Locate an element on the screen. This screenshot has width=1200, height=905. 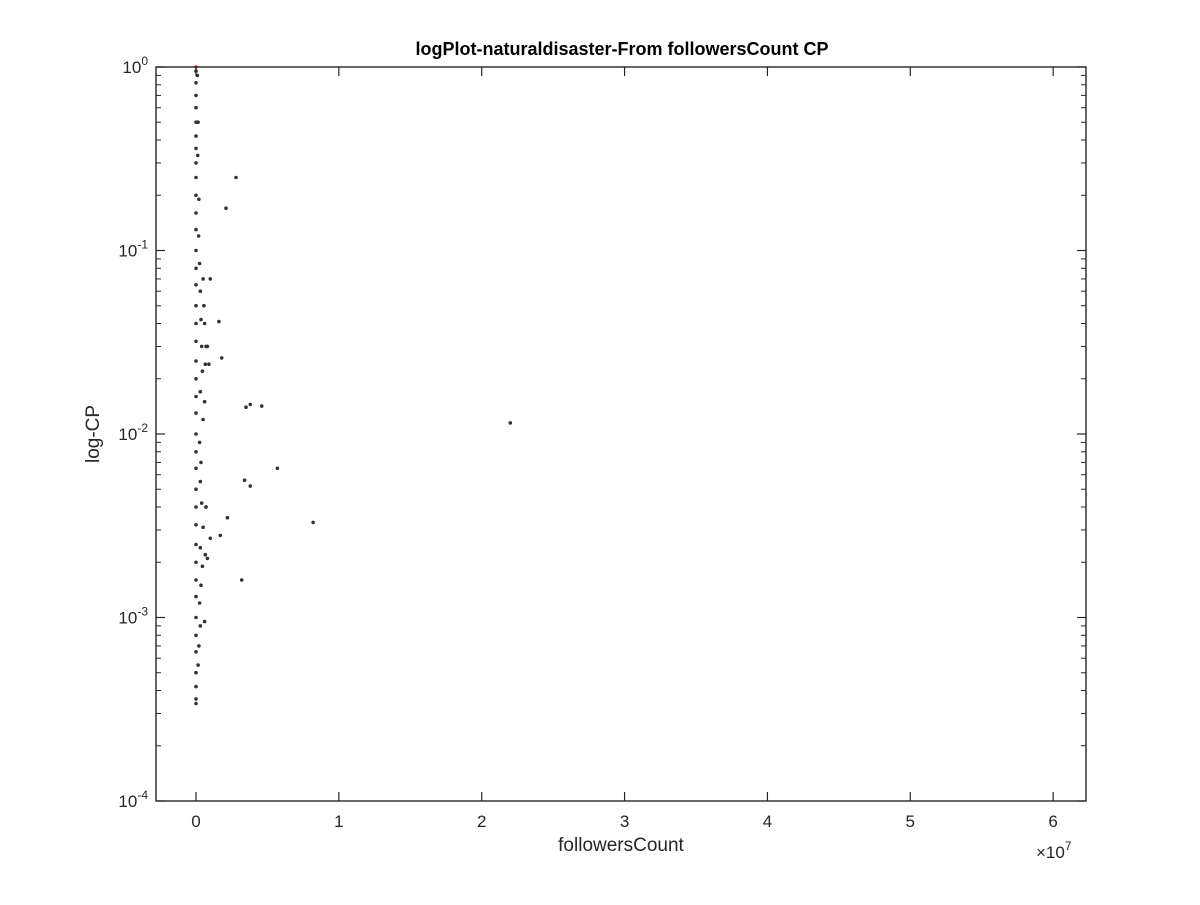
x-tick-label: 3 is located at coordinates (624, 821).